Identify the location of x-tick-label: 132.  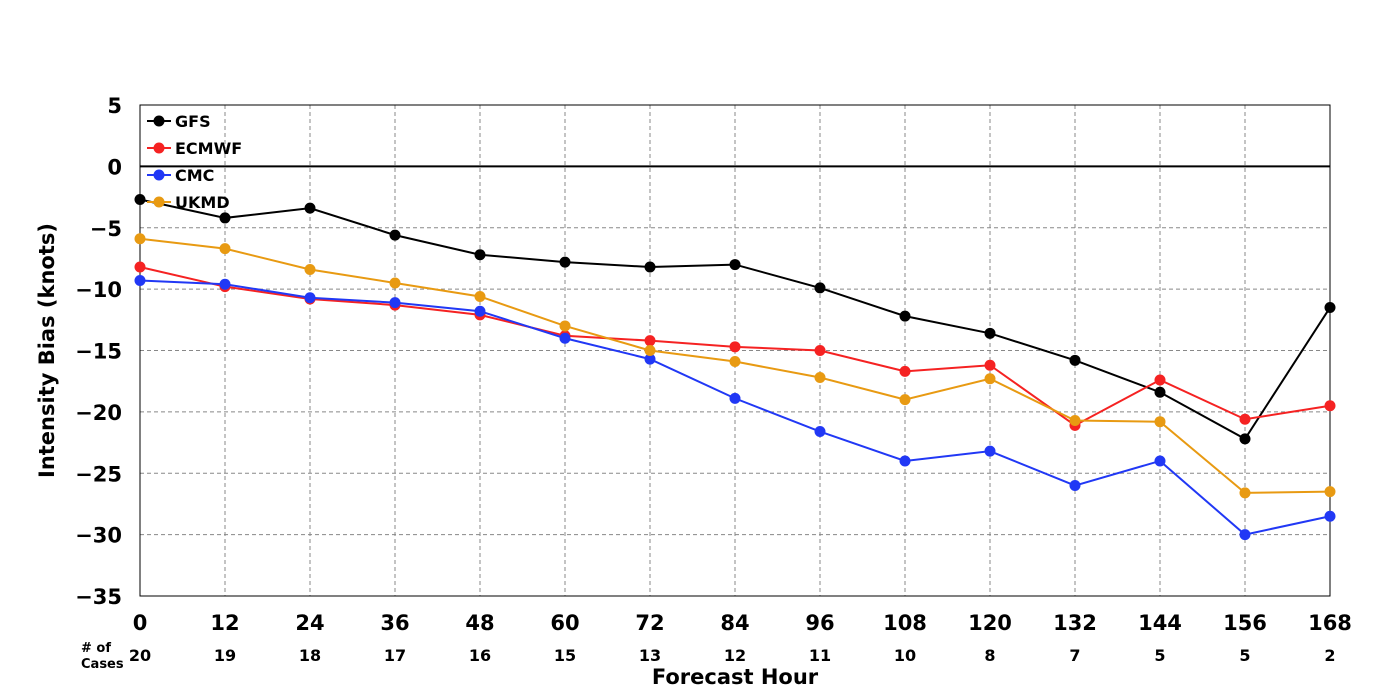
(1075, 623).